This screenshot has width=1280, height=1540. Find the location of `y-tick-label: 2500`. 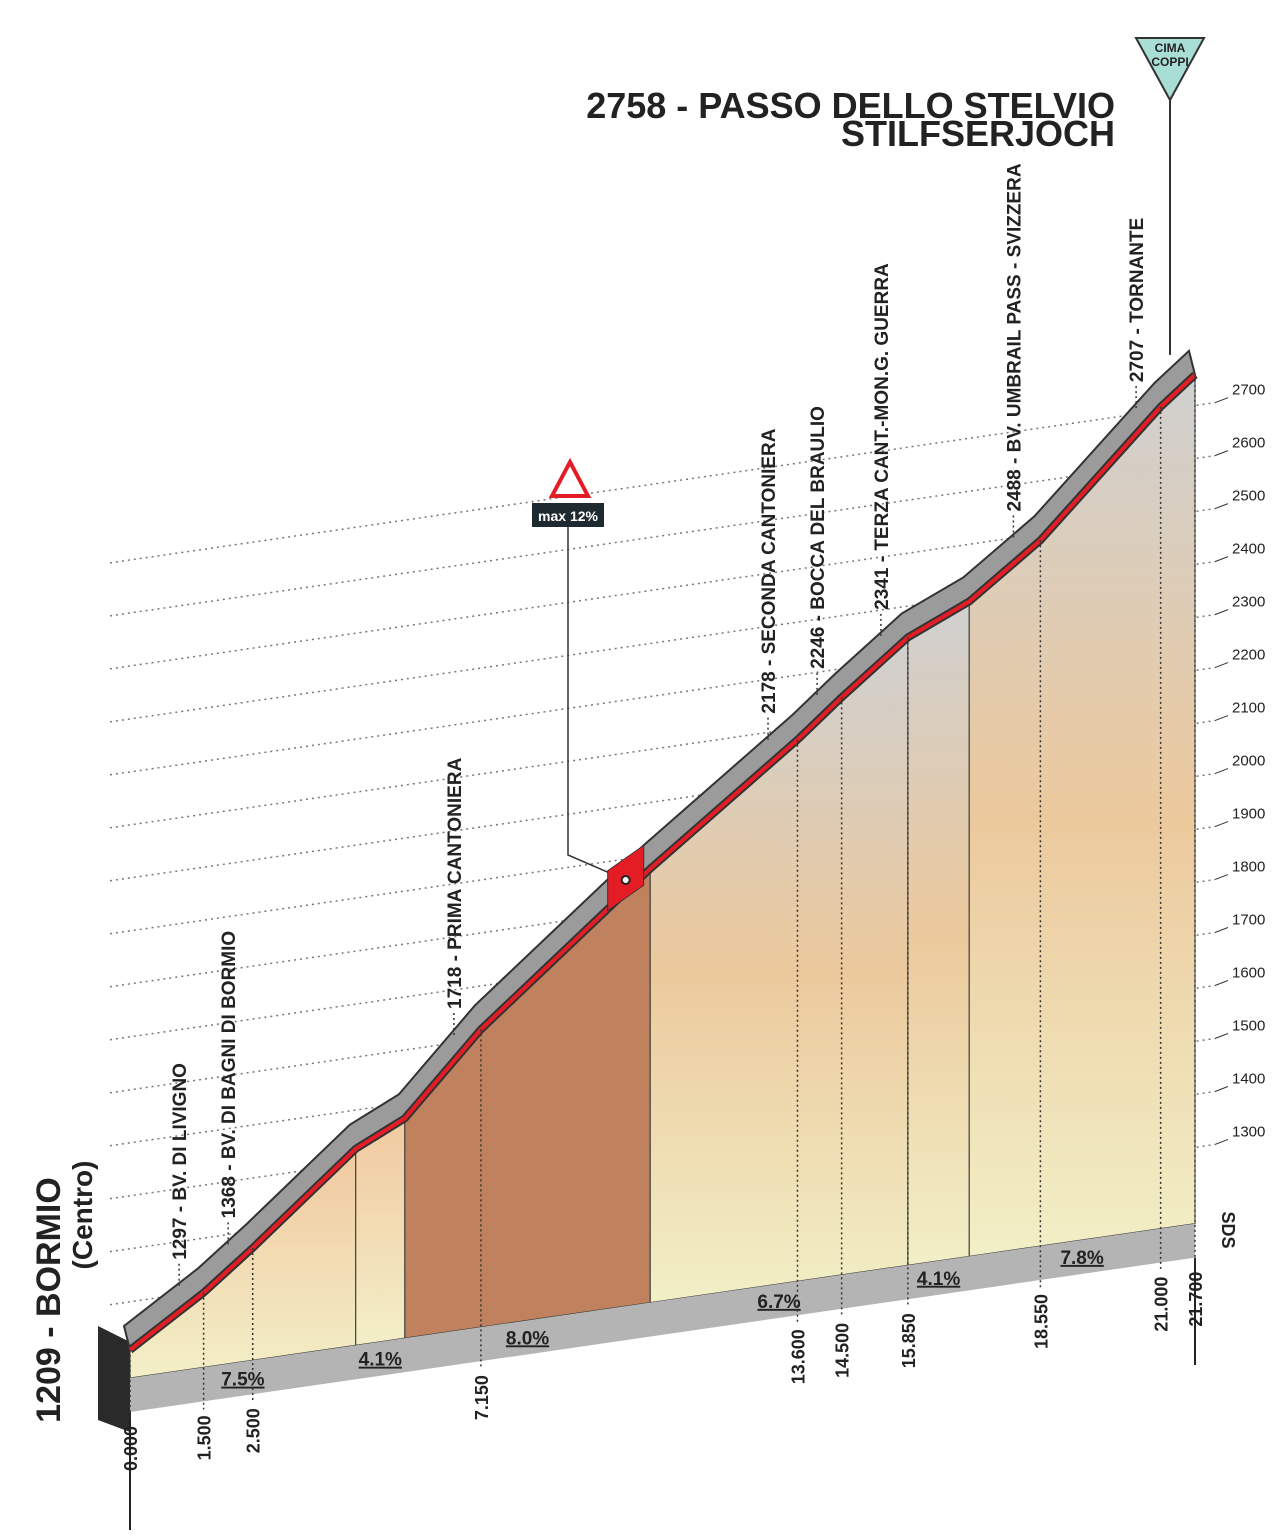

y-tick-label: 2500 is located at coordinates (1248, 496).